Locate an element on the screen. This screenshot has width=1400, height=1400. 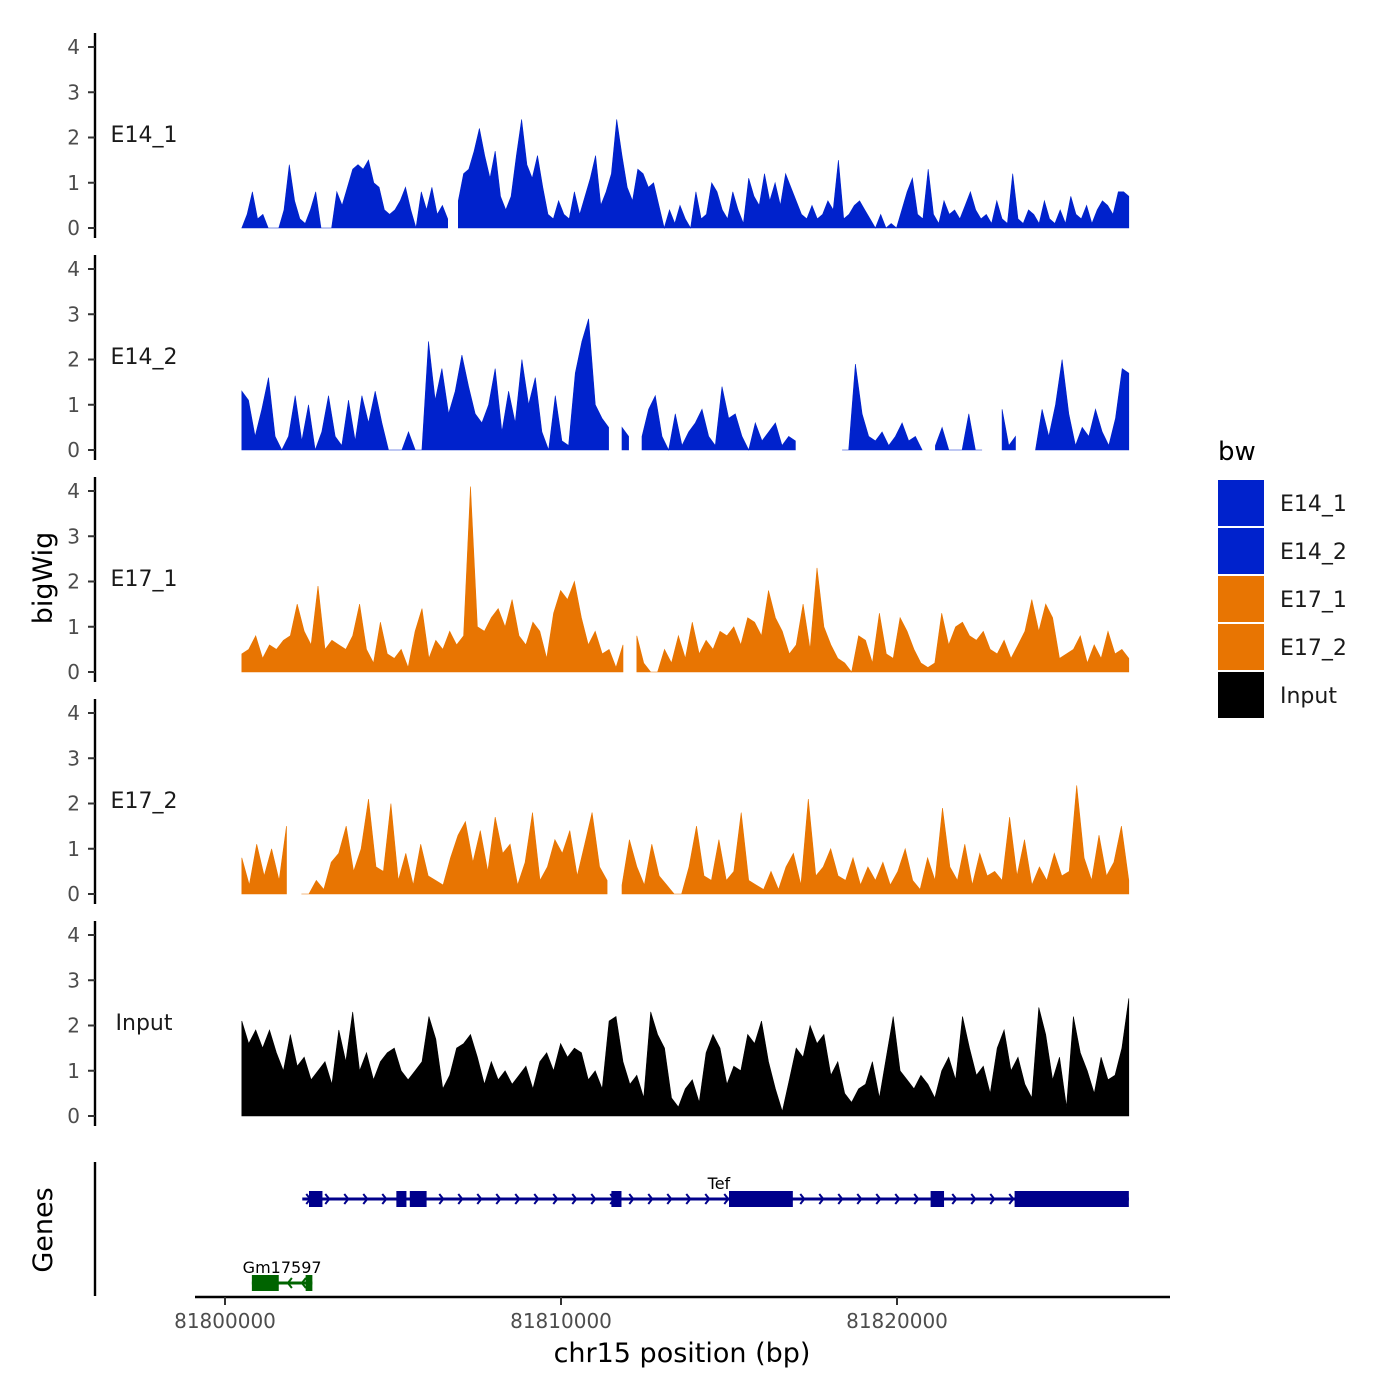
y-tick-label-E17_1-3: 3 is located at coordinates (73, 536).